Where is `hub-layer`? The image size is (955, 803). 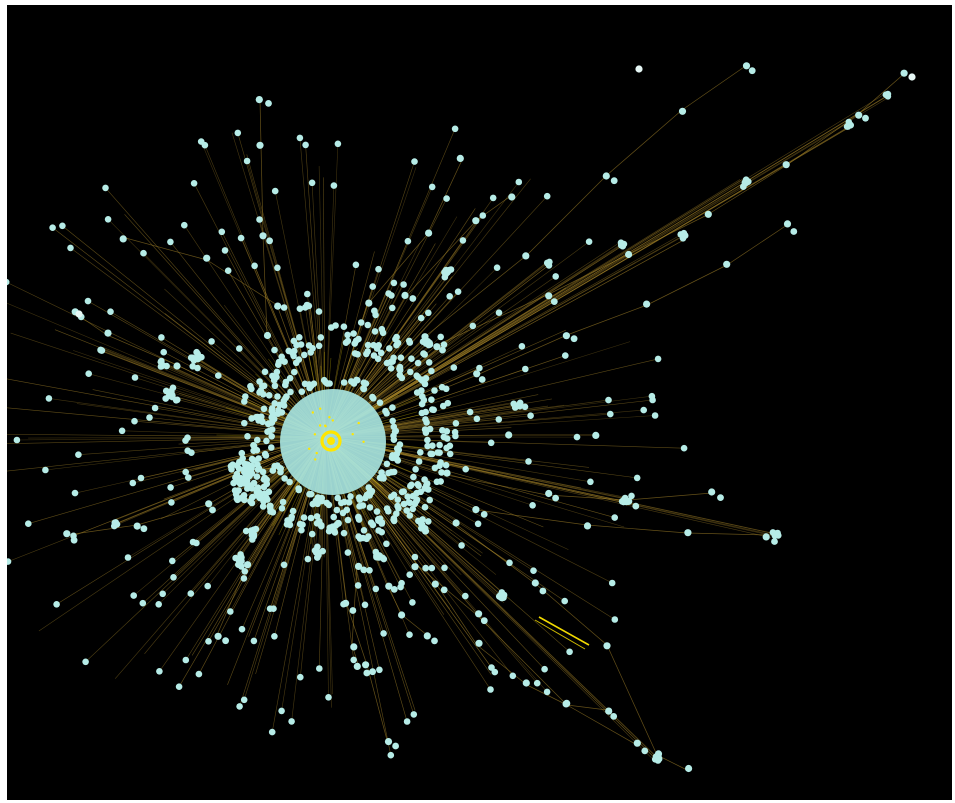
hub-layer is located at coordinates (336, 434).